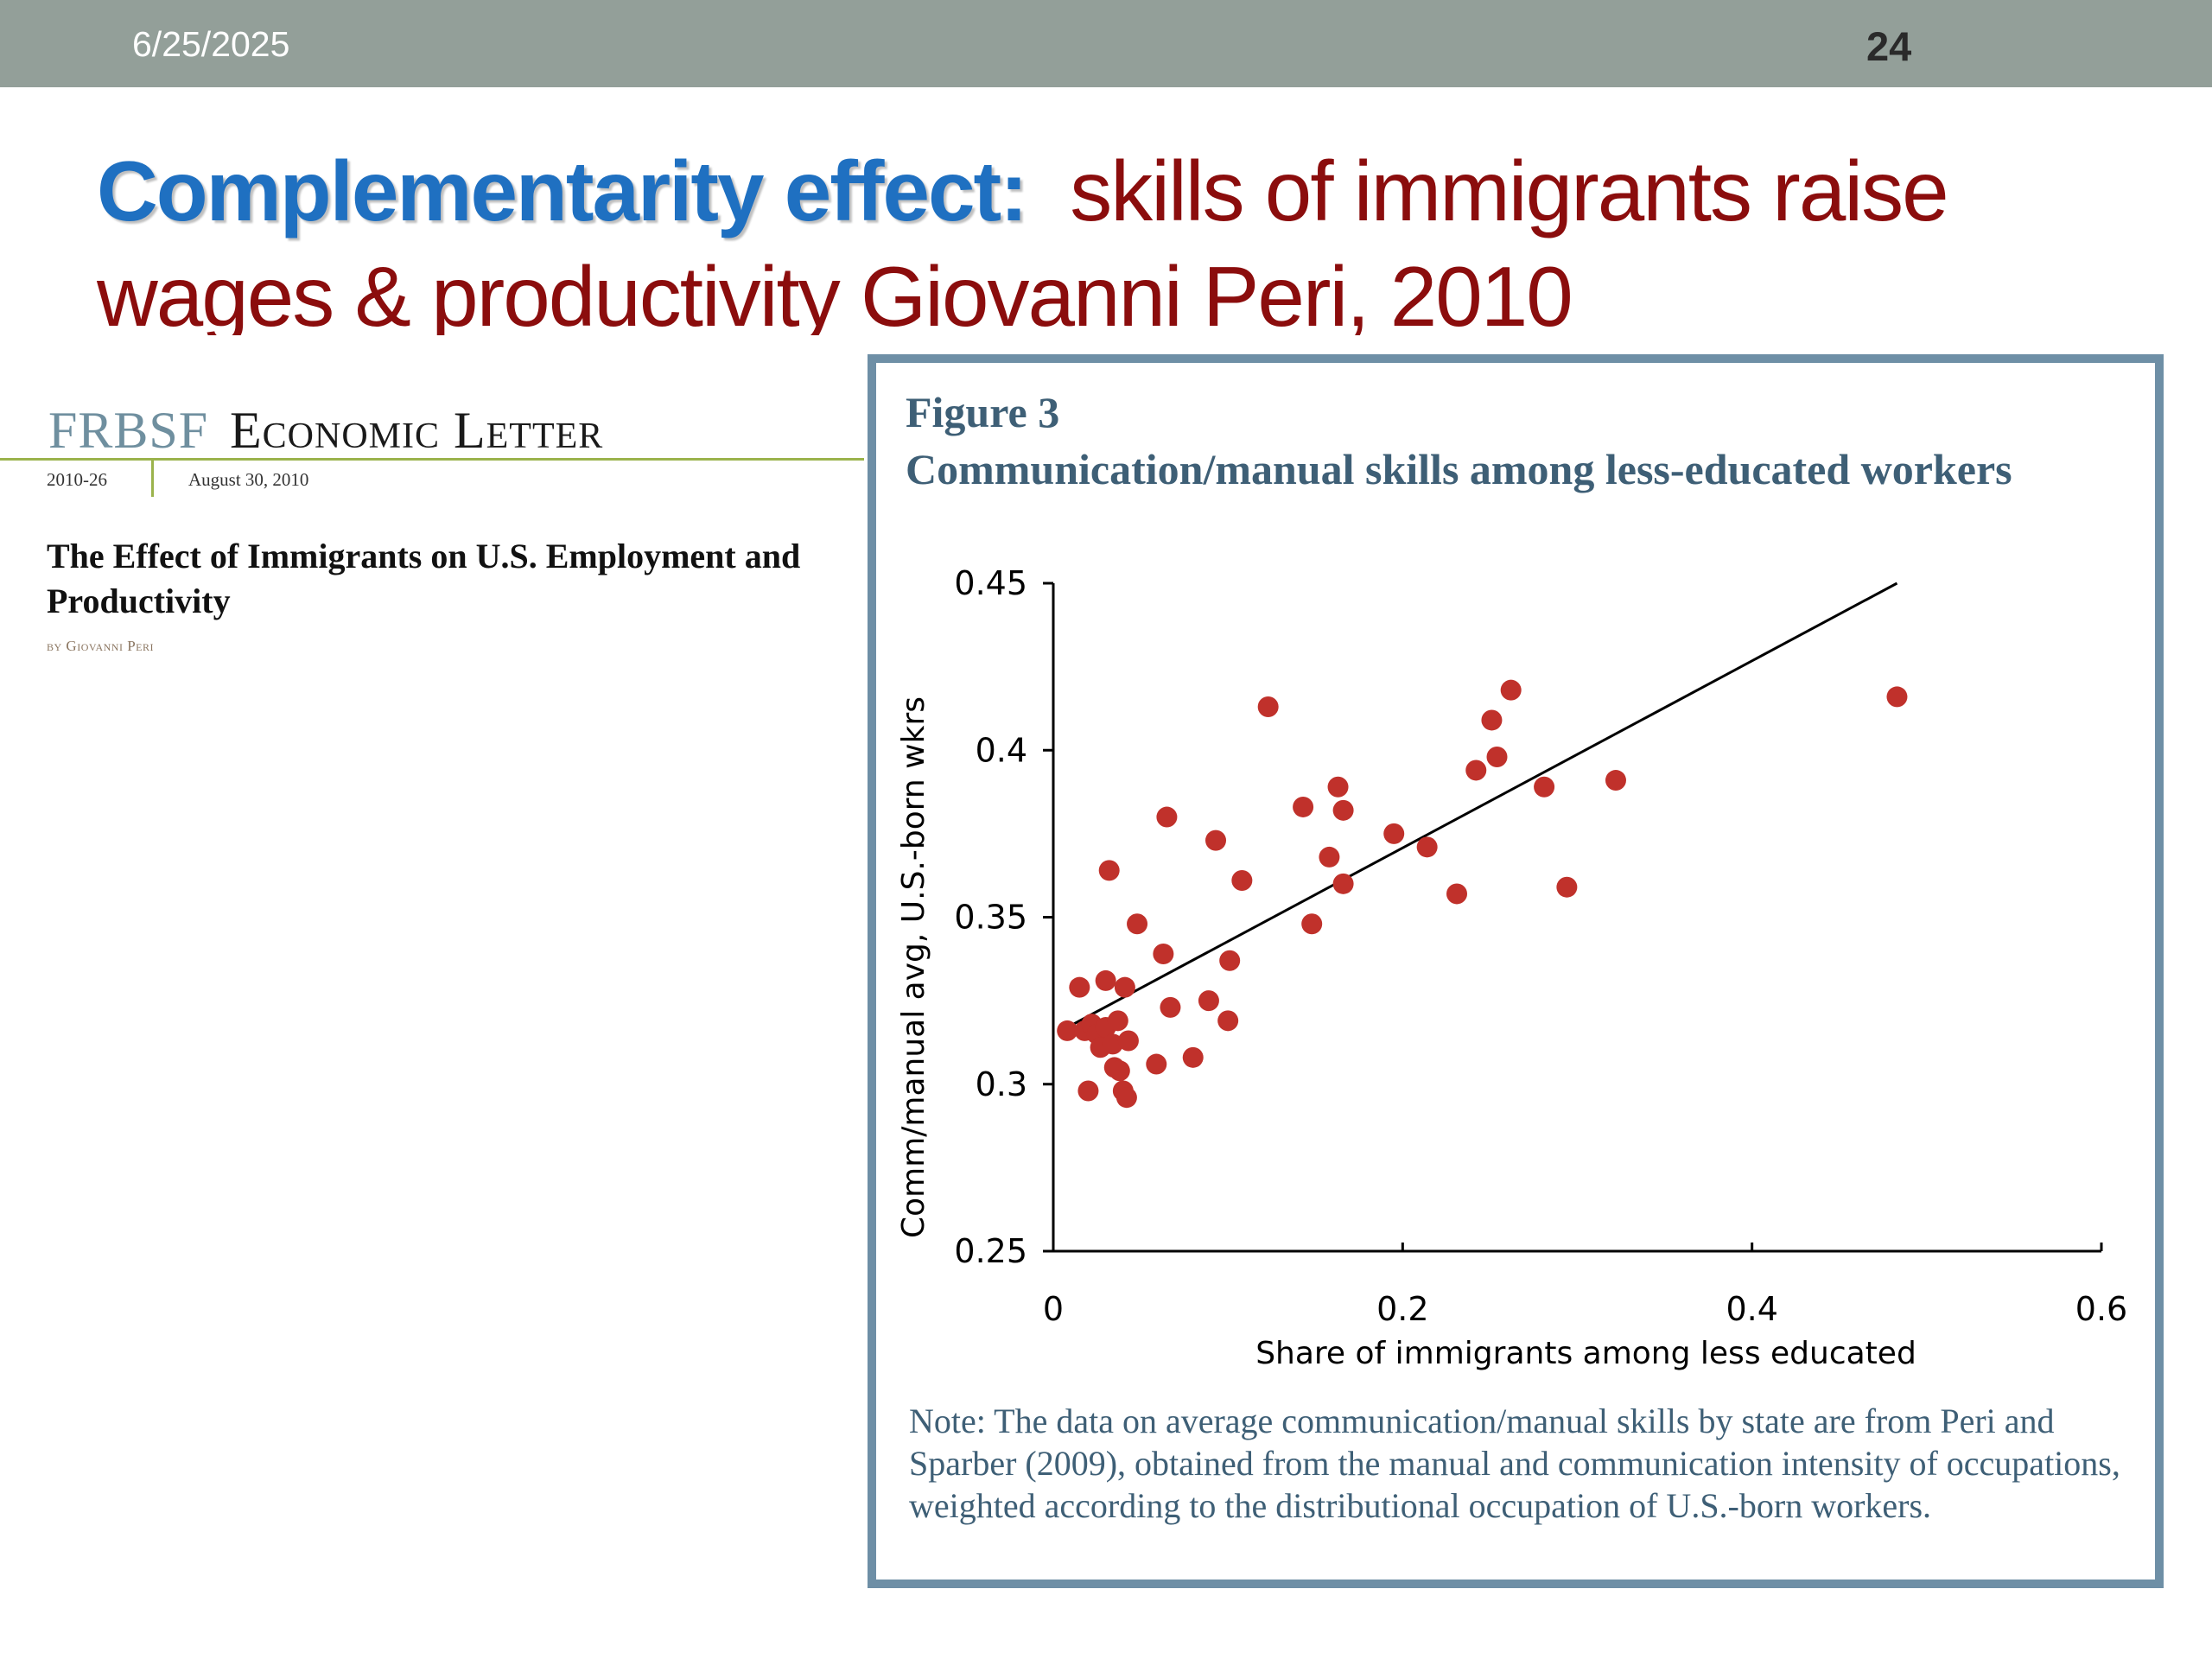  What do you see at coordinates (211, 44) in the screenshot?
I see `slide-date: 6/25/2025` at bounding box center [211, 44].